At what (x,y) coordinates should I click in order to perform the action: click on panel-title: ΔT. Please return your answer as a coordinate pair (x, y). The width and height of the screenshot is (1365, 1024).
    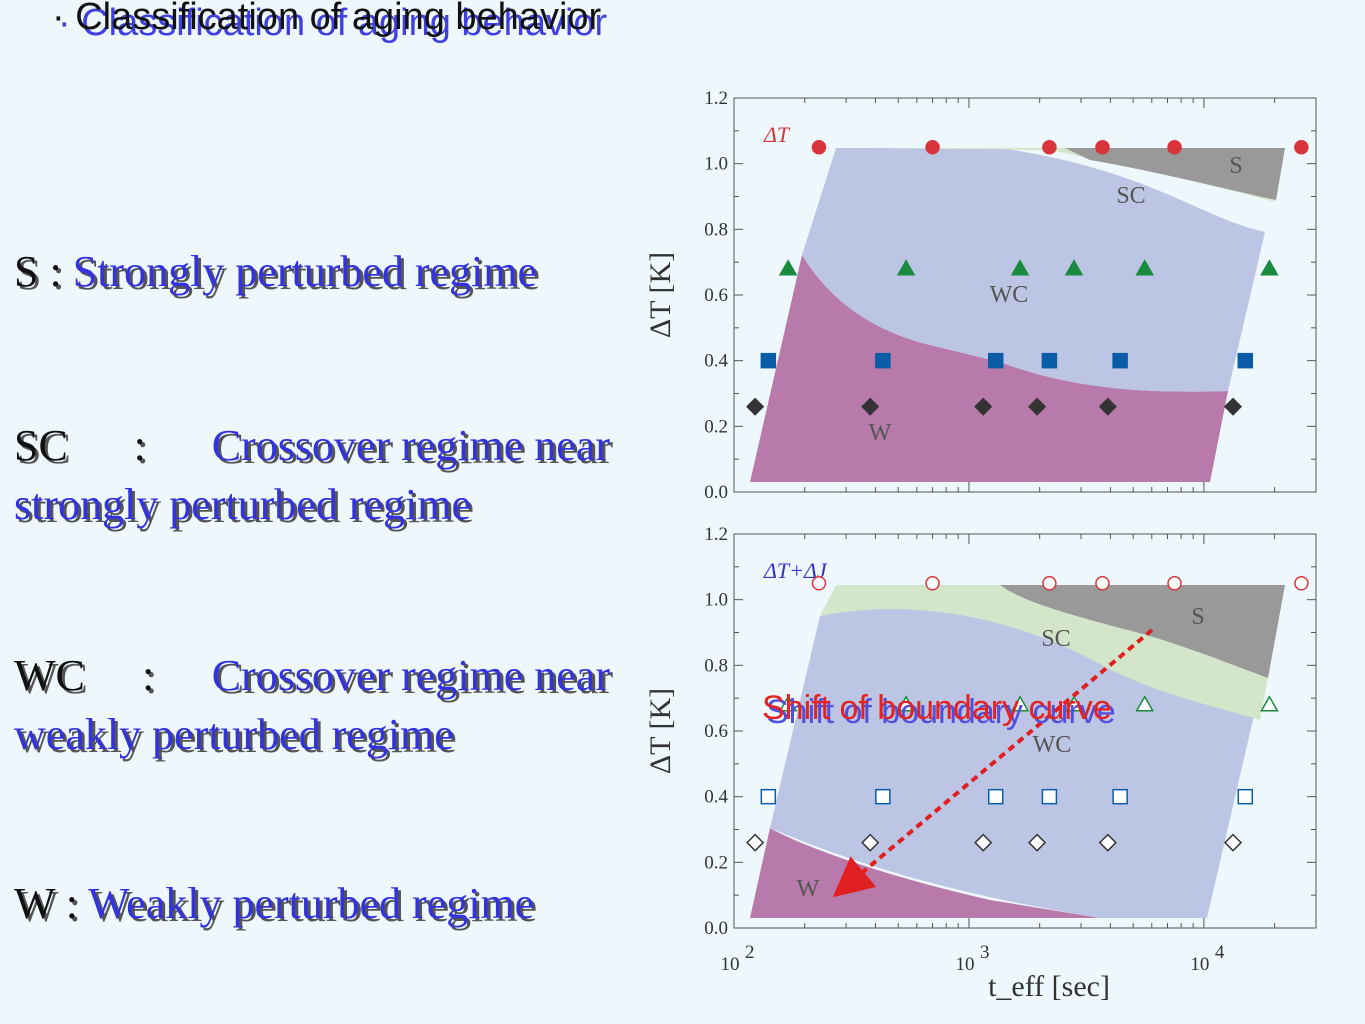
    Looking at the image, I should click on (777, 134).